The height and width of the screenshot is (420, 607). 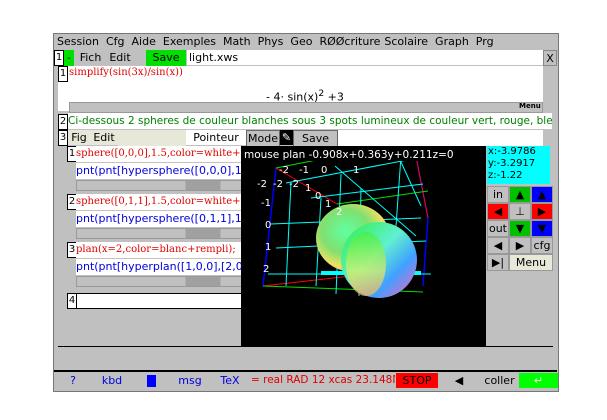 What do you see at coordinates (160, 219) in the screenshot?
I see `line-2-output: pnt(pnt[hypersphere([0,1,1],1.5),` at bounding box center [160, 219].